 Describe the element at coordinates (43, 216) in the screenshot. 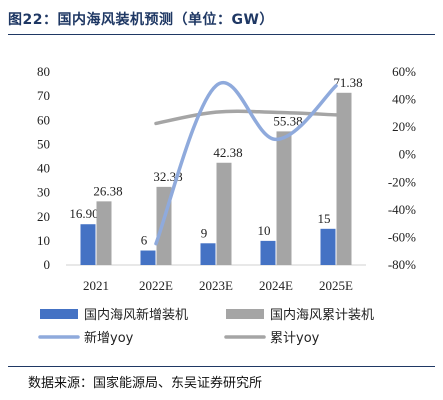

I see `y-left-tick-label: 20` at that location.